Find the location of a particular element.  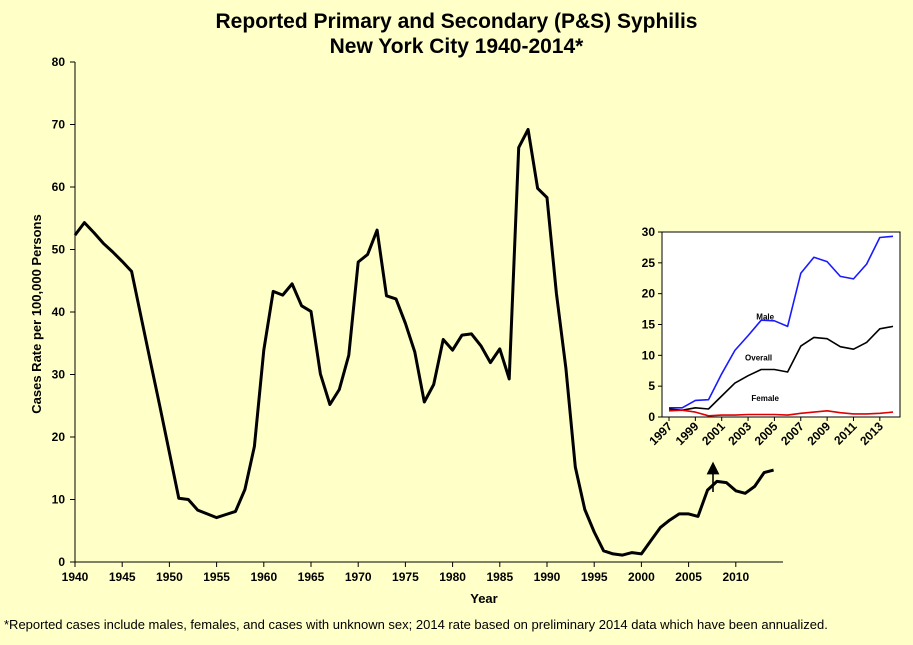

x-tick-label: 1955 is located at coordinates (216, 577).